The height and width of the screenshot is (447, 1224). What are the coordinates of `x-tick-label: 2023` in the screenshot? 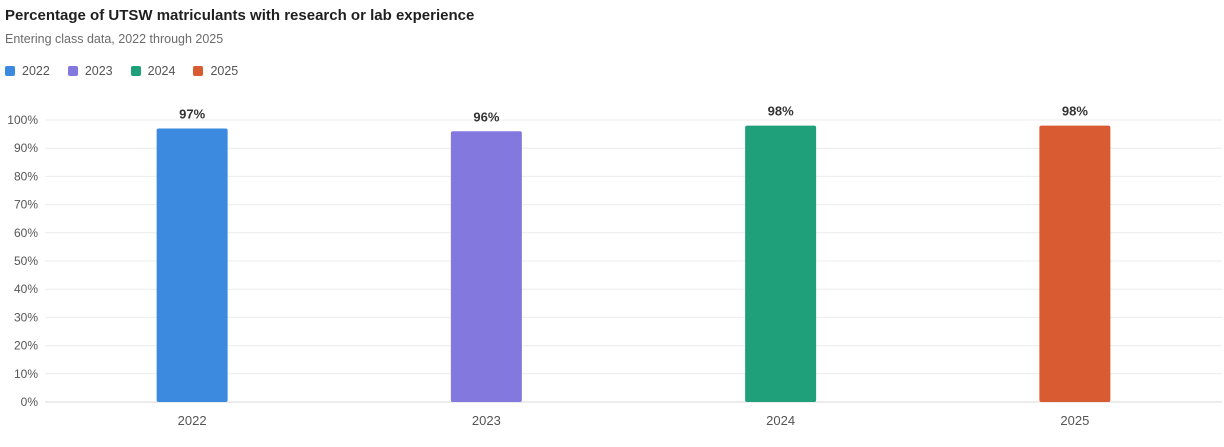 It's located at (486, 420).